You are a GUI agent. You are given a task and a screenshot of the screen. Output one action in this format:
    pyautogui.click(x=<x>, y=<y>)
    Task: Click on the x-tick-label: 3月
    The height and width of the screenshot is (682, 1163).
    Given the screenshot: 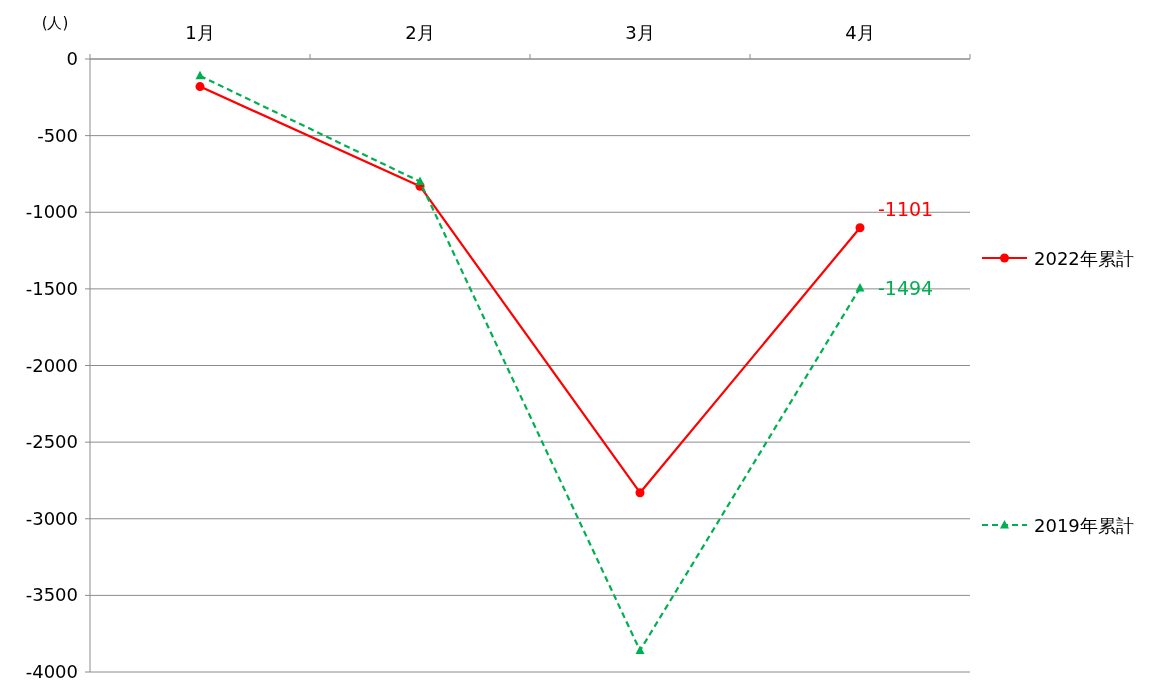 What is the action you would take?
    pyautogui.click(x=640, y=32)
    